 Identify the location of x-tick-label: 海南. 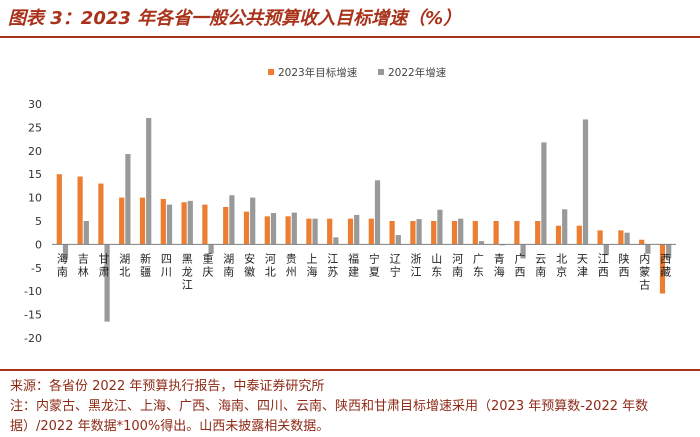
(62, 264).